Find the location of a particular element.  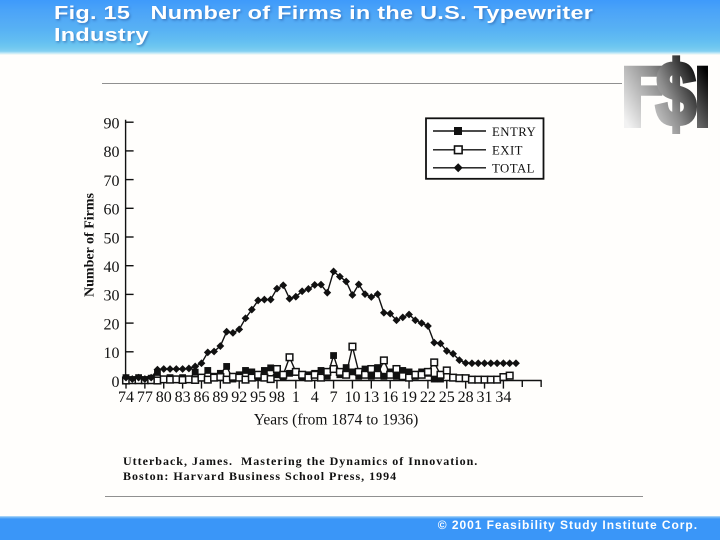

svg-text: 22 is located at coordinates (428, 397).